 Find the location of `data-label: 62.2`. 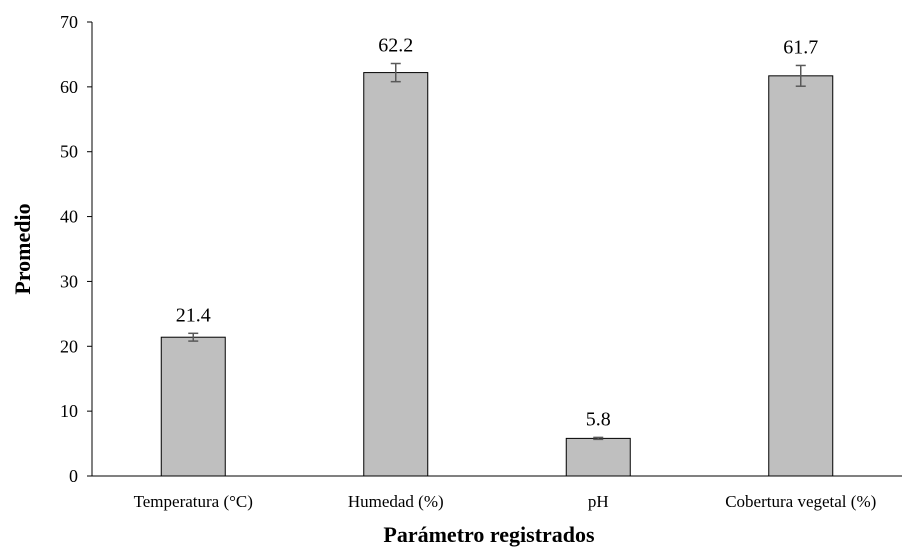

data-label: 62.2 is located at coordinates (395, 46).